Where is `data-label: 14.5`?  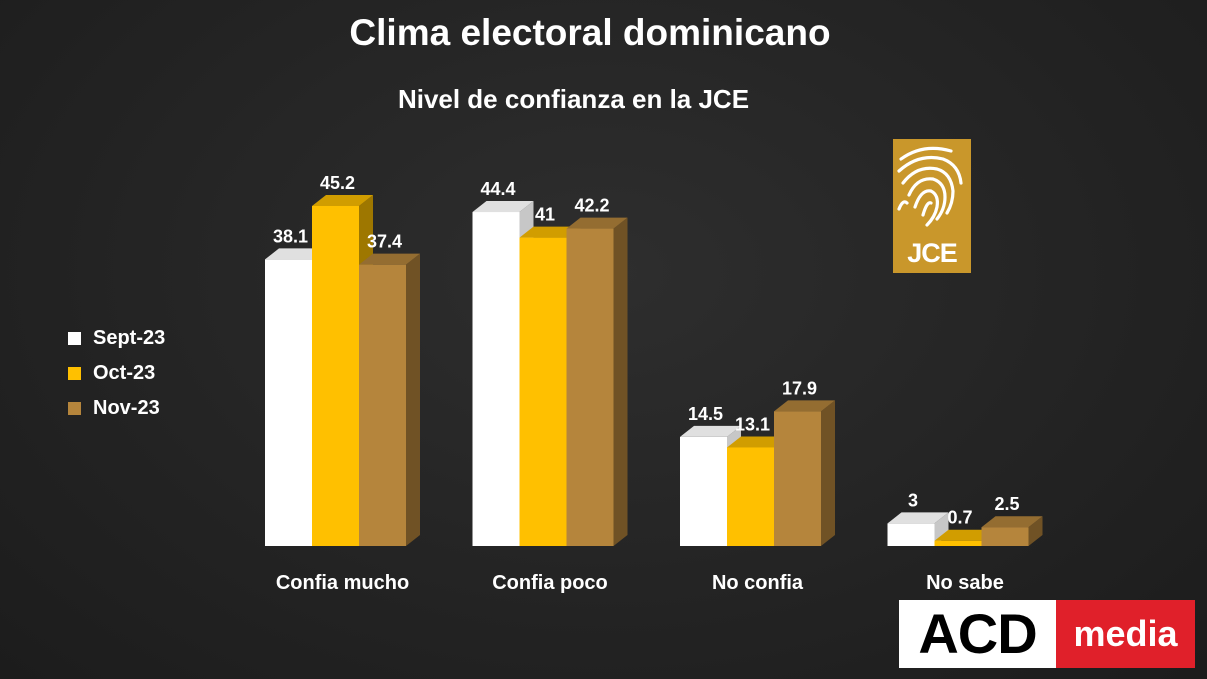
data-label: 14.5 is located at coordinates (705, 414).